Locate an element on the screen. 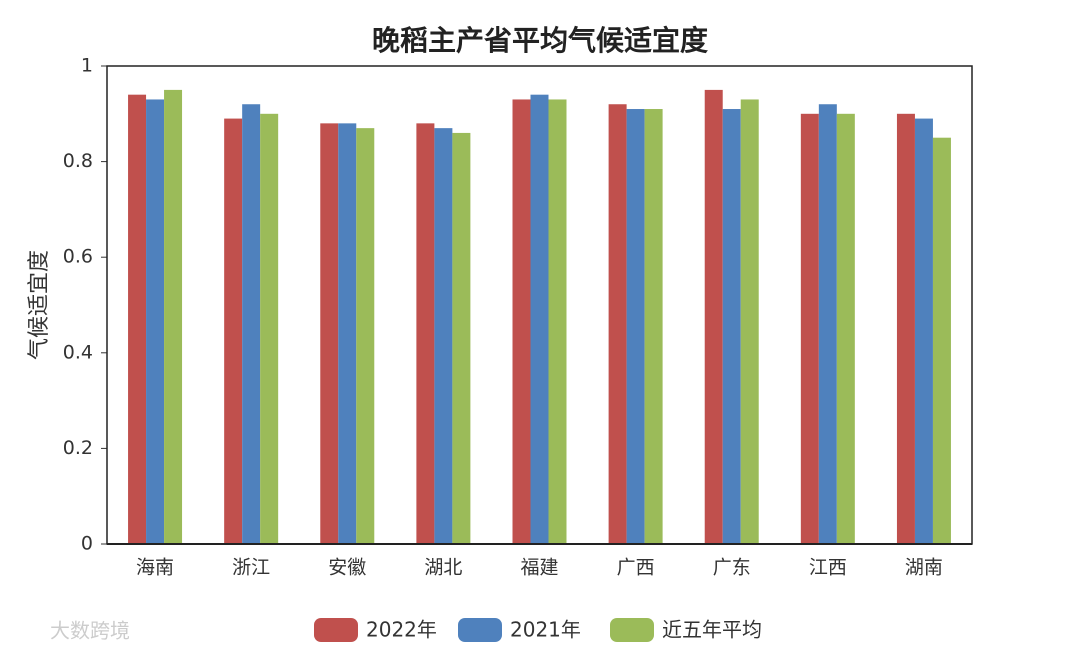  x-tick-label: 广东 is located at coordinates (732, 568).